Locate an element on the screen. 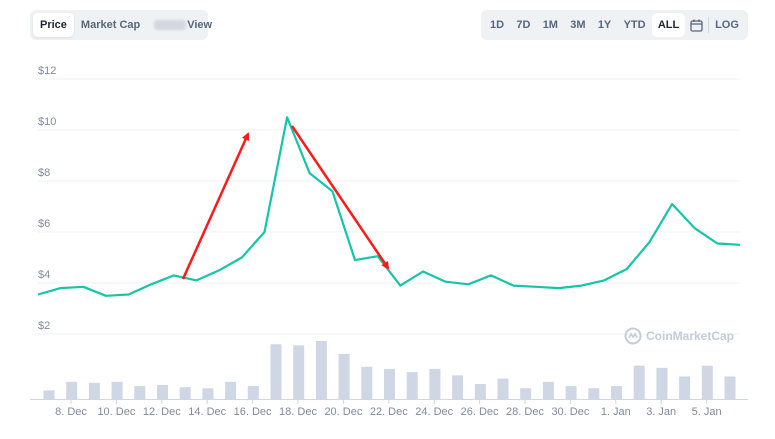 The image size is (775, 439). x-tick-label: 20. Dec is located at coordinates (343, 412).